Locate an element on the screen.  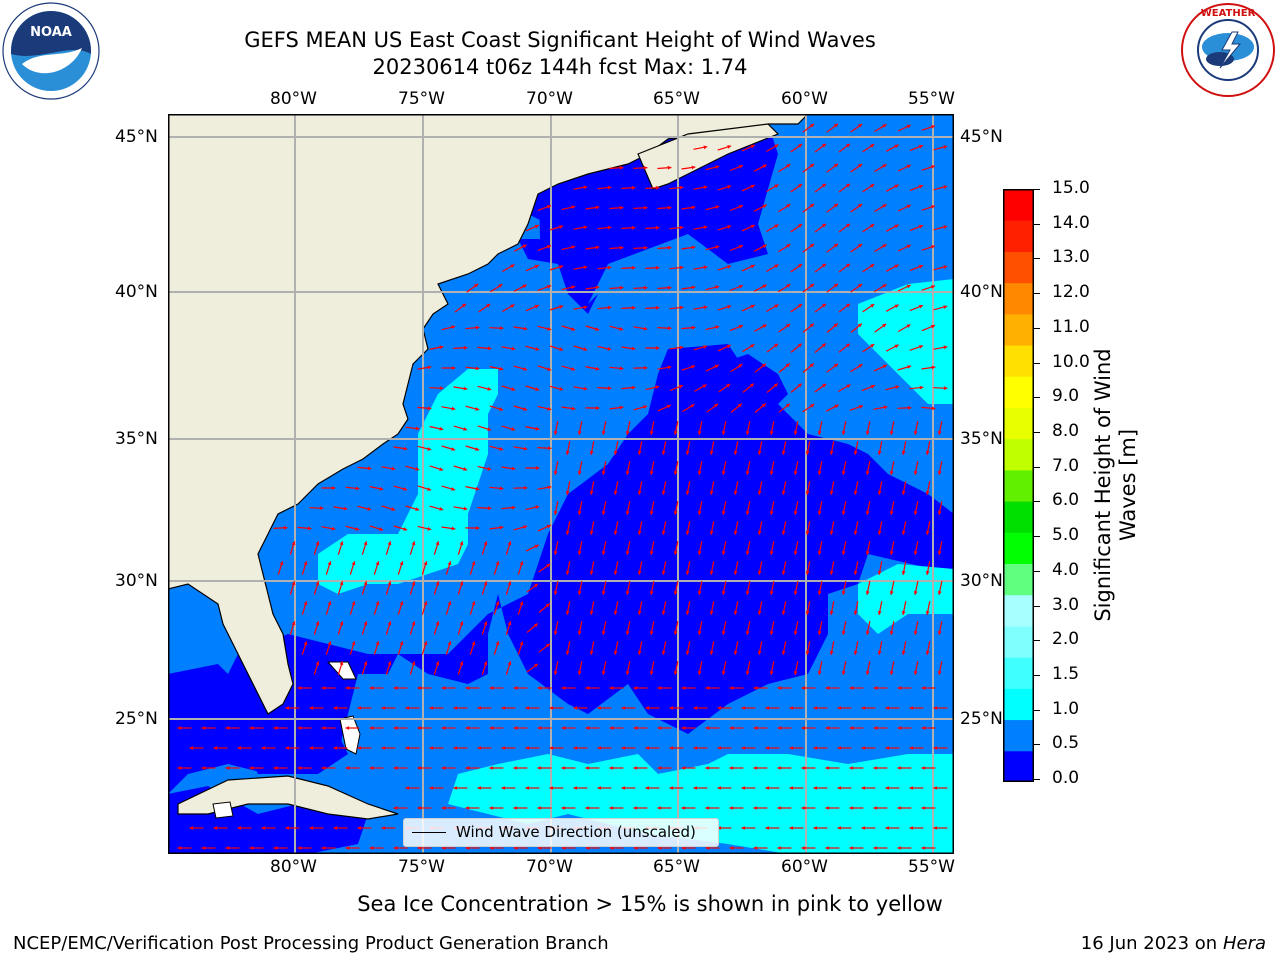
colorbar-tick-mark is located at coordinates (1037, 571).